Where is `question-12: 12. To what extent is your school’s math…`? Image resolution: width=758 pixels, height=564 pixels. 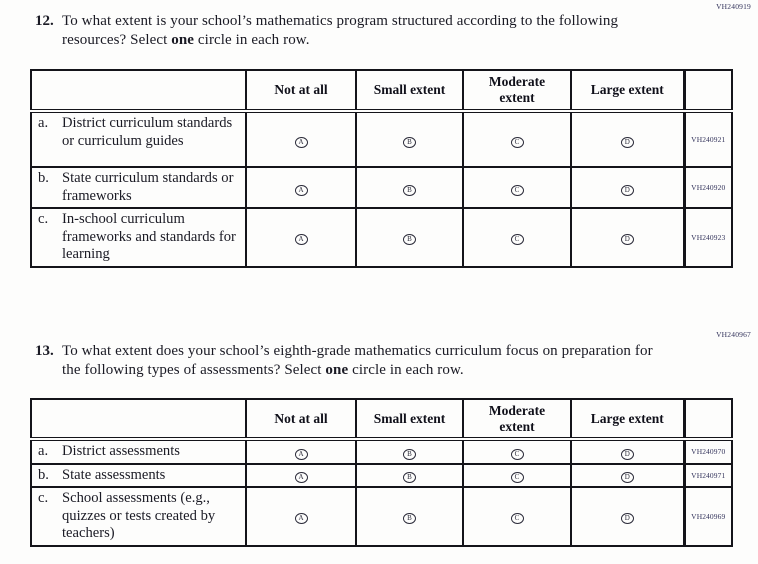
question-12: 12. To what extent is your school’s math… is located at coordinates (351, 31).